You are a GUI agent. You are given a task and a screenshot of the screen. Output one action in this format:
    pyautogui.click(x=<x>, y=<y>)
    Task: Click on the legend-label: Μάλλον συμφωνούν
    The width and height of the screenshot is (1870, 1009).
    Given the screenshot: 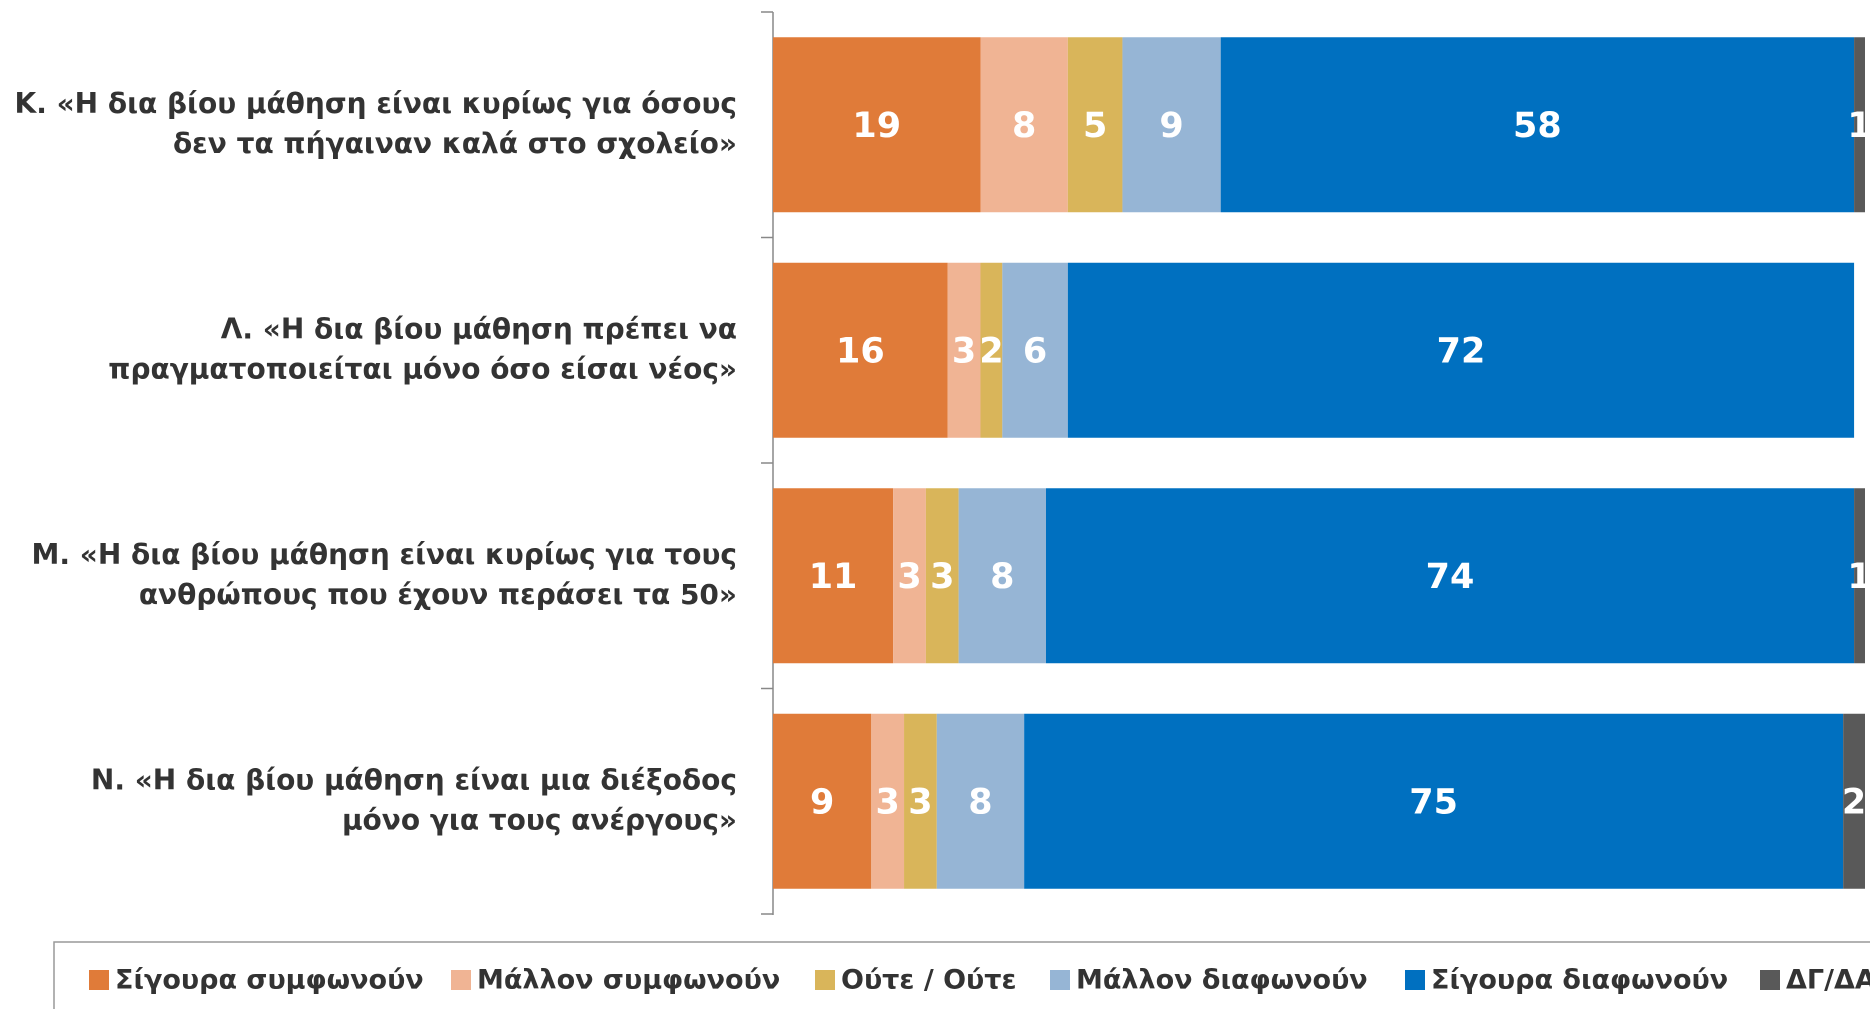 What is the action you would take?
    pyautogui.click(x=628, y=980)
    